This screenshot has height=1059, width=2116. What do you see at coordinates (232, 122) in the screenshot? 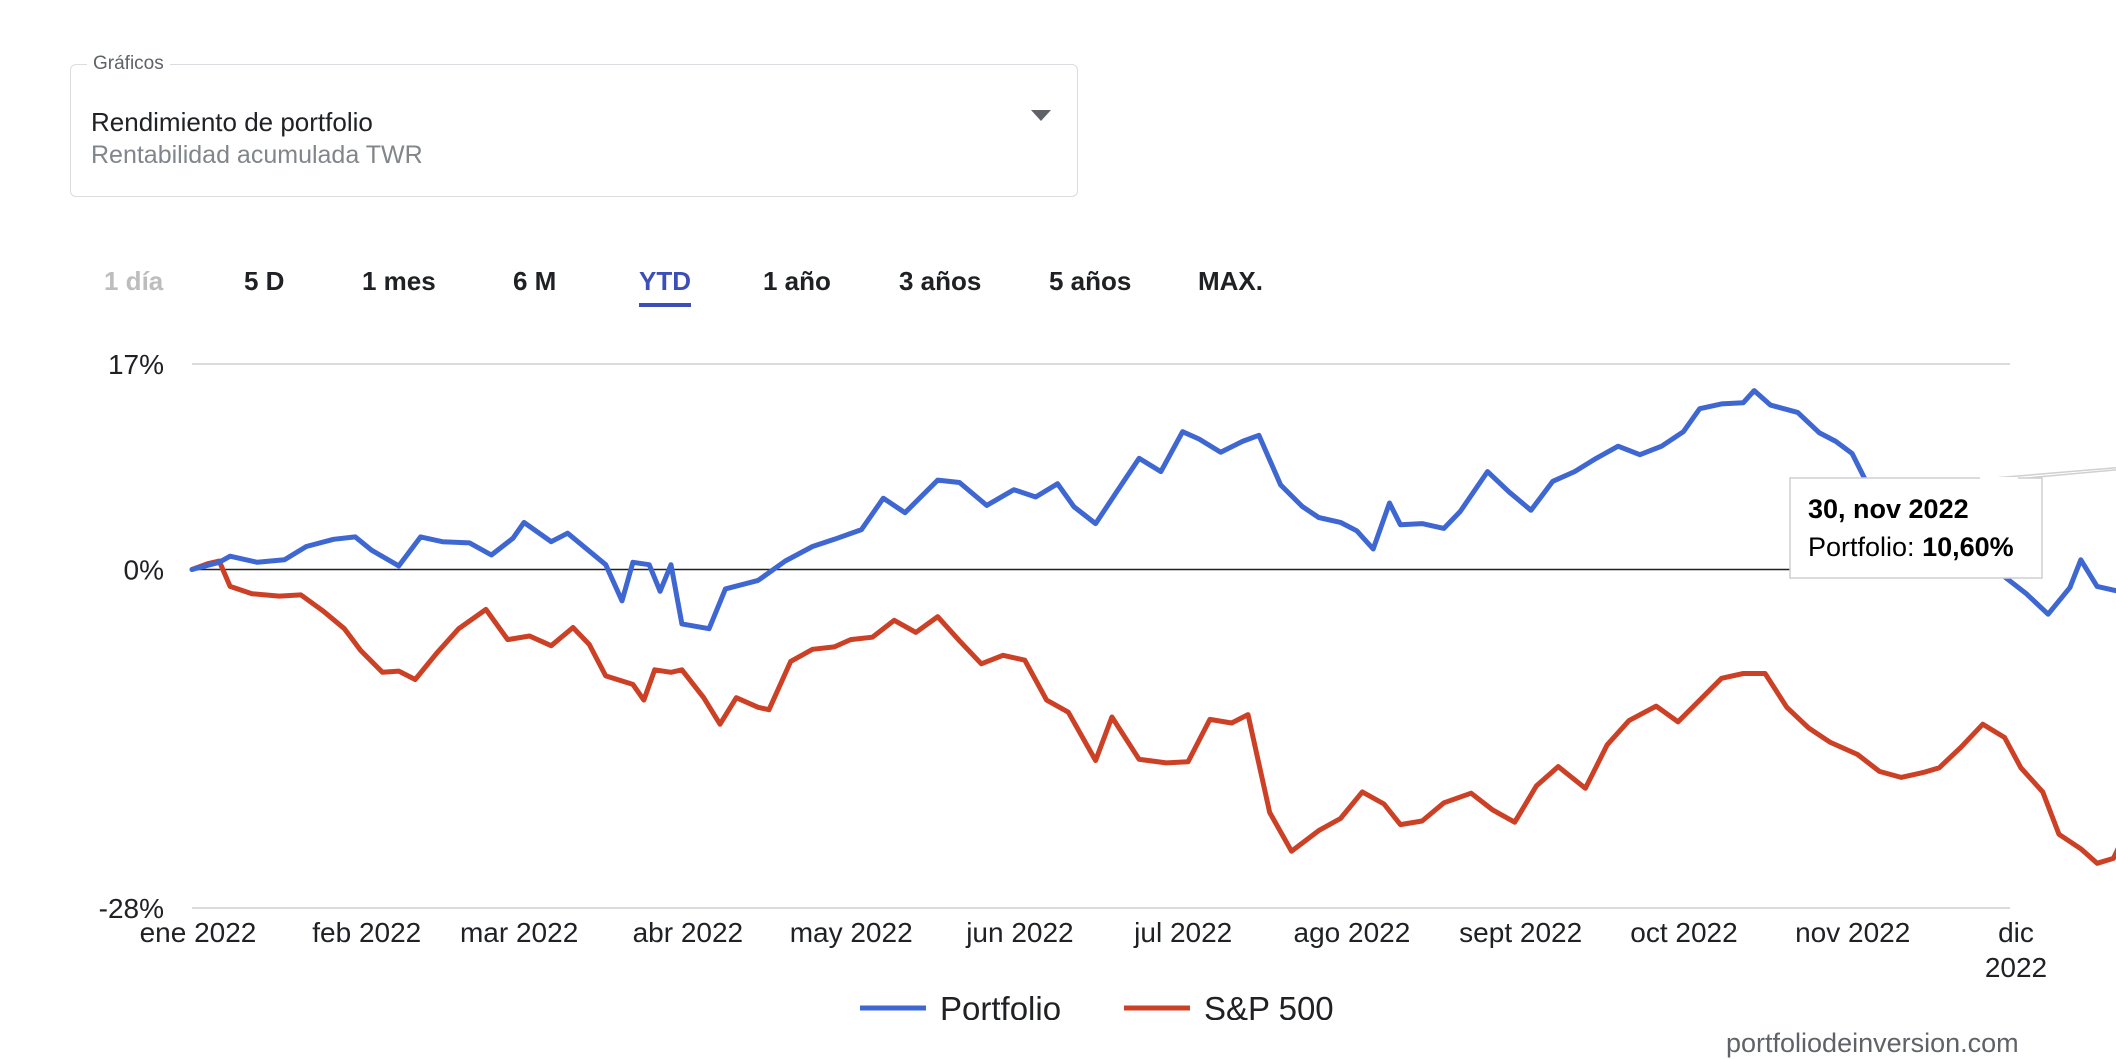
I see `selector-title: Rendimiento de portfolio` at bounding box center [232, 122].